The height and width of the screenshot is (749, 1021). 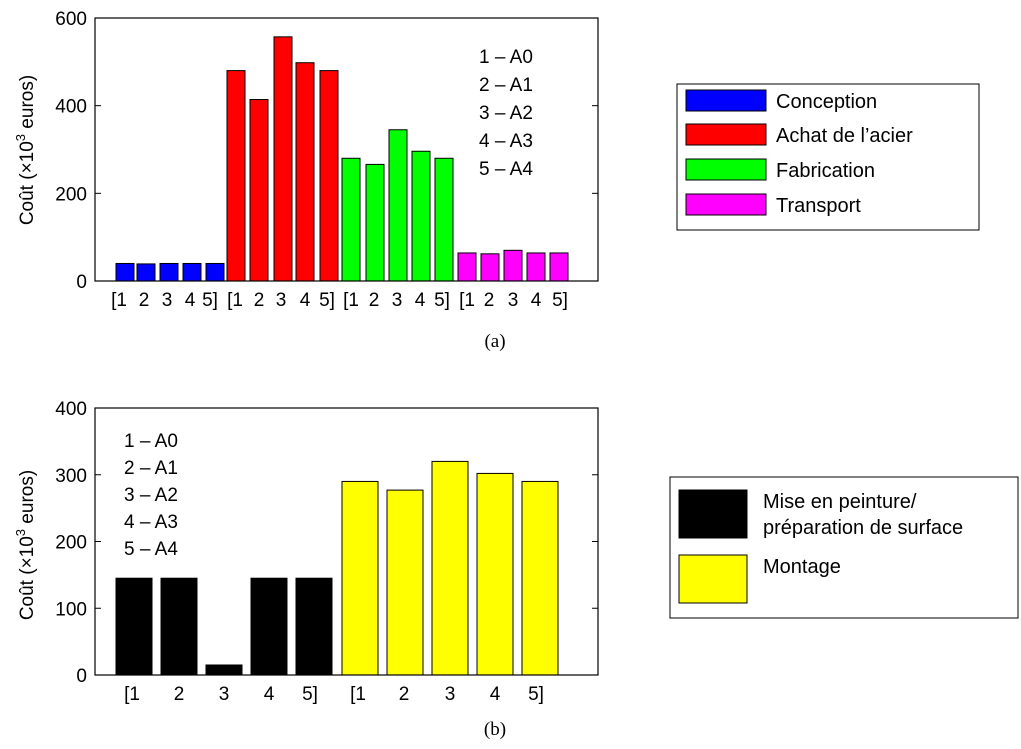 What do you see at coordinates (560, 300) in the screenshot?
I see `xtick-label-0-19: 5]` at bounding box center [560, 300].